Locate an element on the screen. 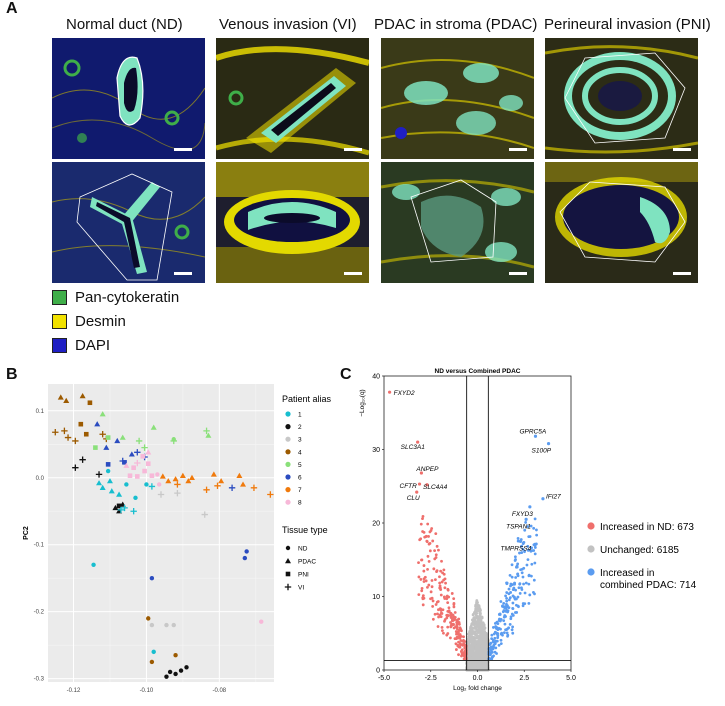  x-tick-label: -0.08 is located at coordinates (219, 691).